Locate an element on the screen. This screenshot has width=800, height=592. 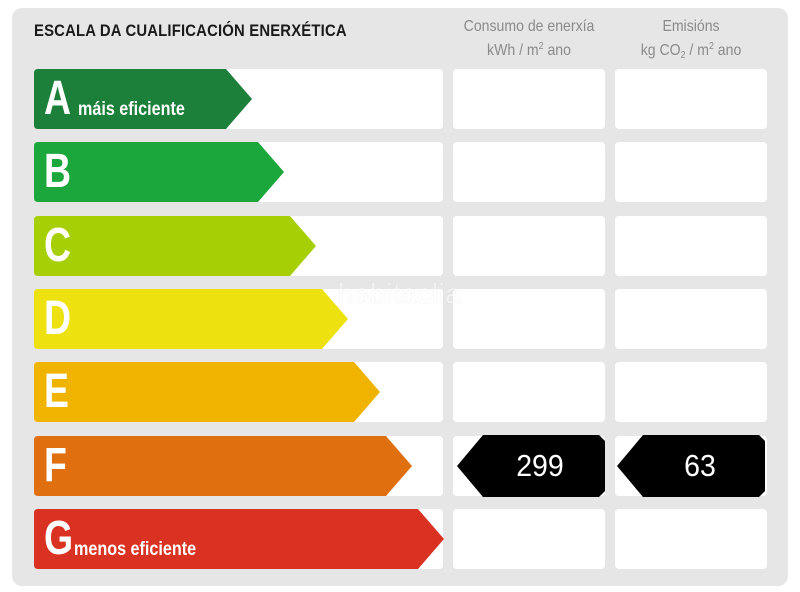
energy-cell-a is located at coordinates (529, 99).